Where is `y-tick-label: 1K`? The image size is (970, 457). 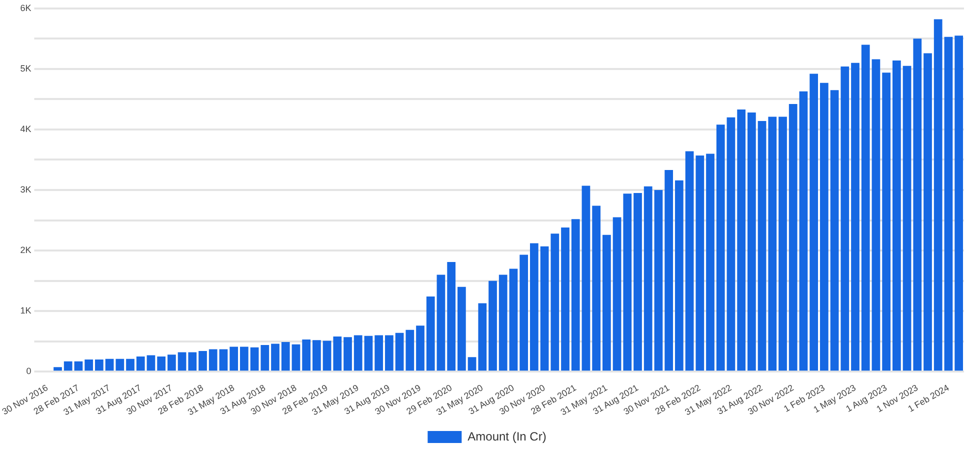 y-tick-label: 1K is located at coordinates (26, 311).